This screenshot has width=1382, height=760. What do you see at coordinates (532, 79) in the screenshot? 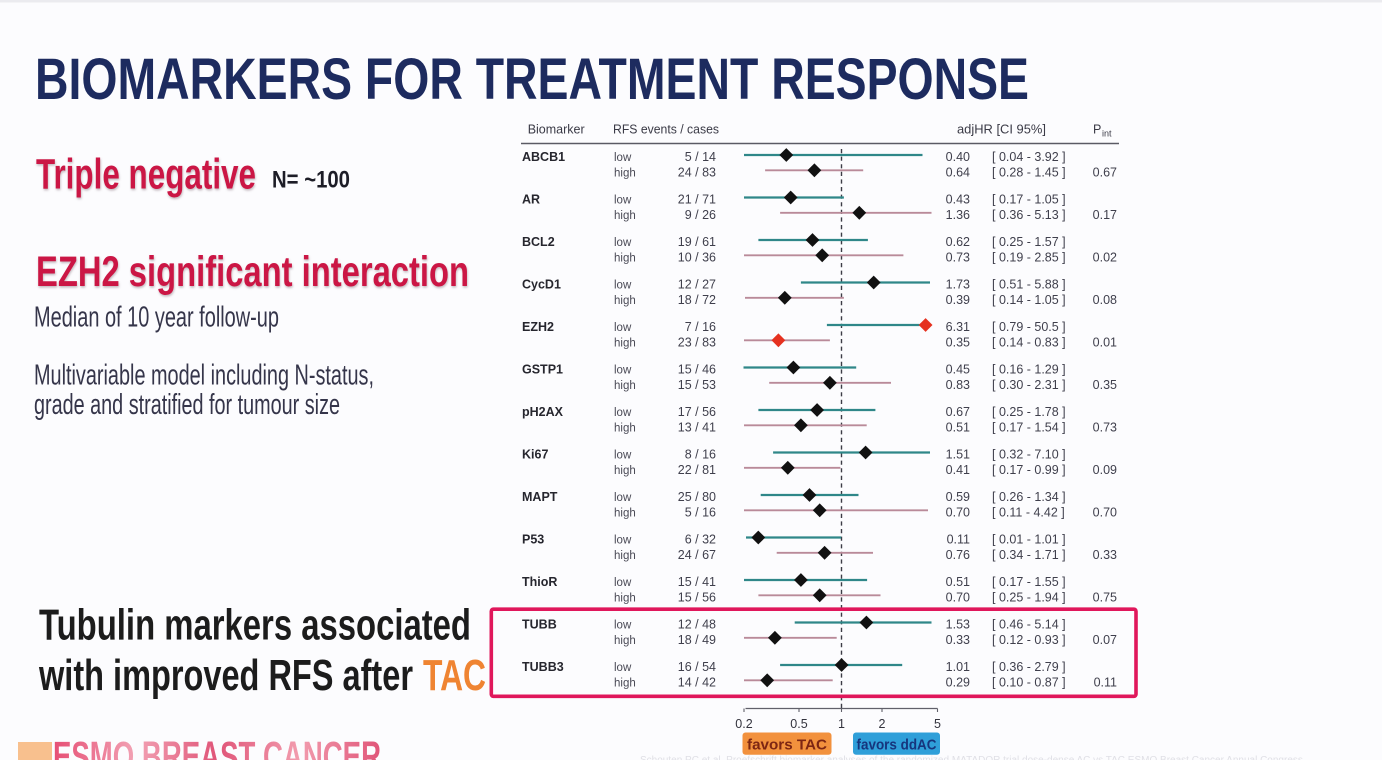
I see `svg-text:BIOMARKERS FOR TREATMENT RESPO: BIOMARKERS FOR TREATMENT RESPONSE` at bounding box center [532, 79].